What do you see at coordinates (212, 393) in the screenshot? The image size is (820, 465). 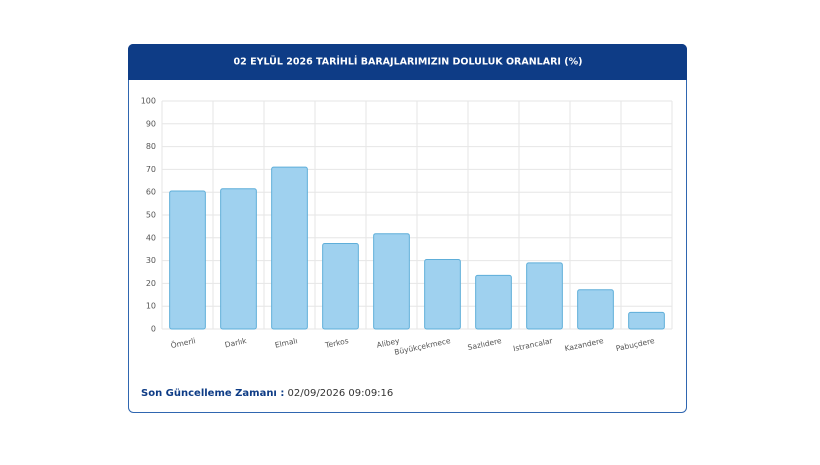 I see `footer-label: Son Güncelleme Zamanı :` at bounding box center [212, 393].